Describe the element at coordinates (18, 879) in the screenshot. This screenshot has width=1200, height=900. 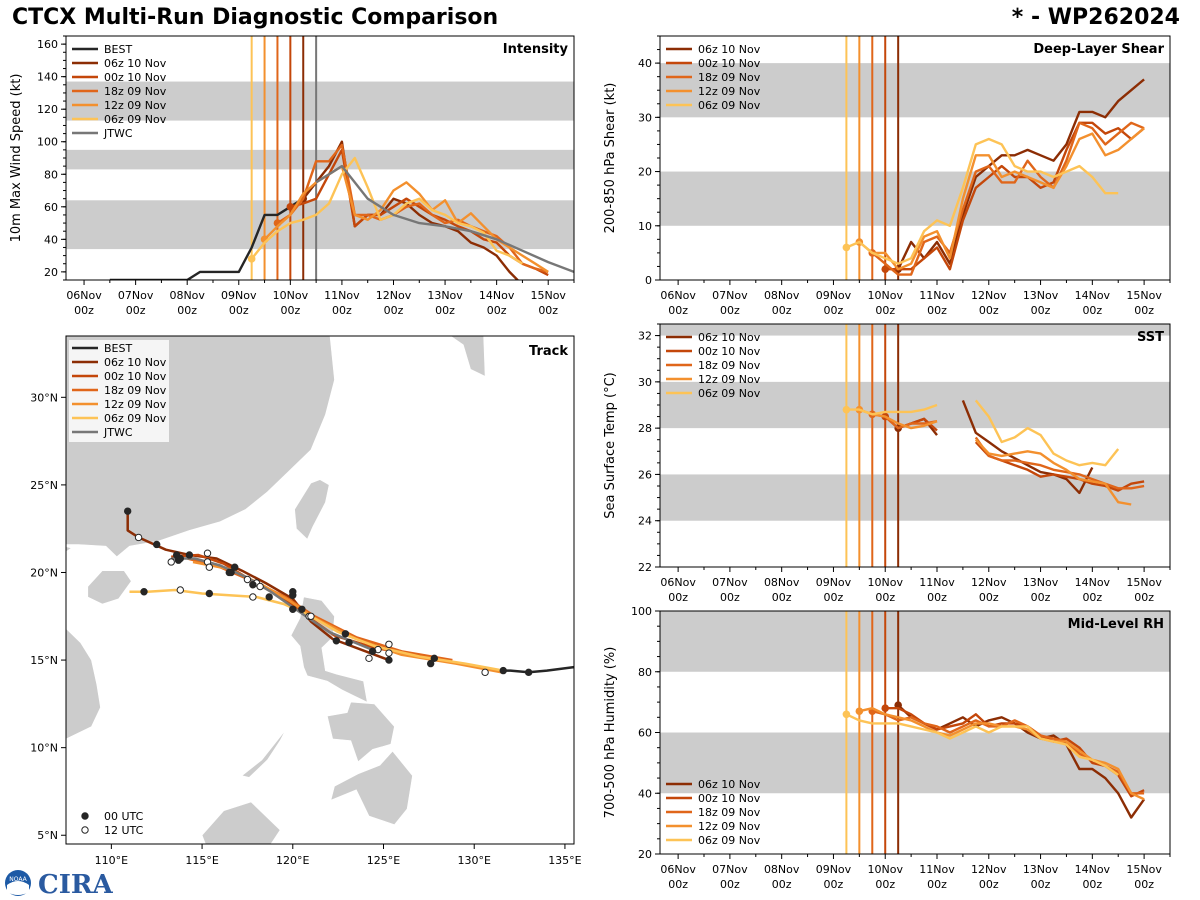
I see `noaa-seal-text: NOAA` at that location.